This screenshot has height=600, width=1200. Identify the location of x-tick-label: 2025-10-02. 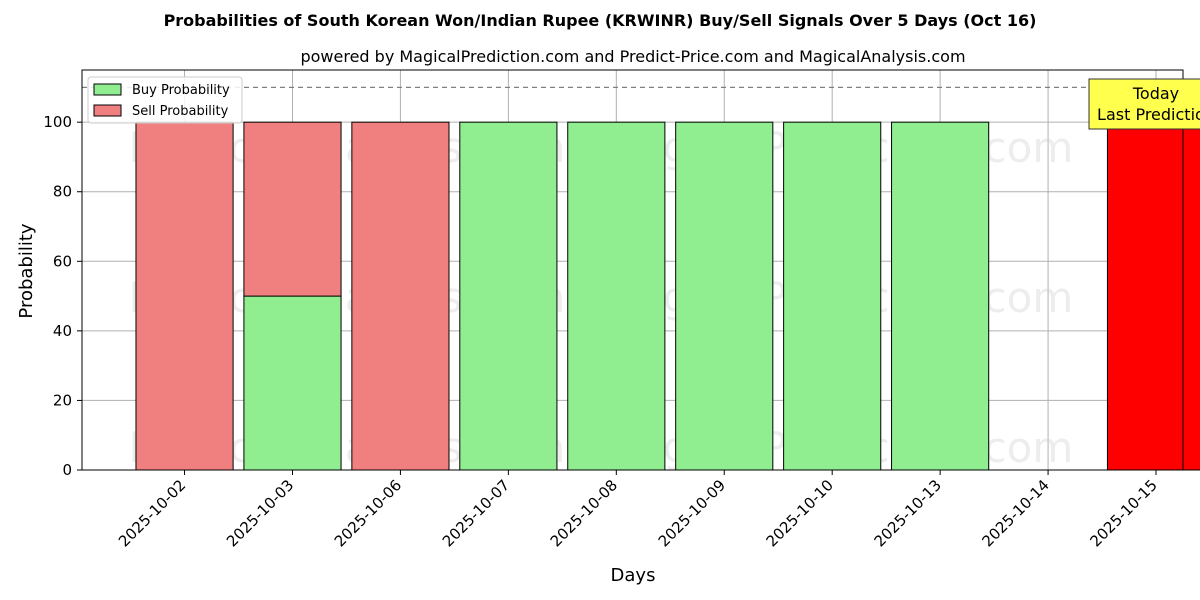
(152, 513).